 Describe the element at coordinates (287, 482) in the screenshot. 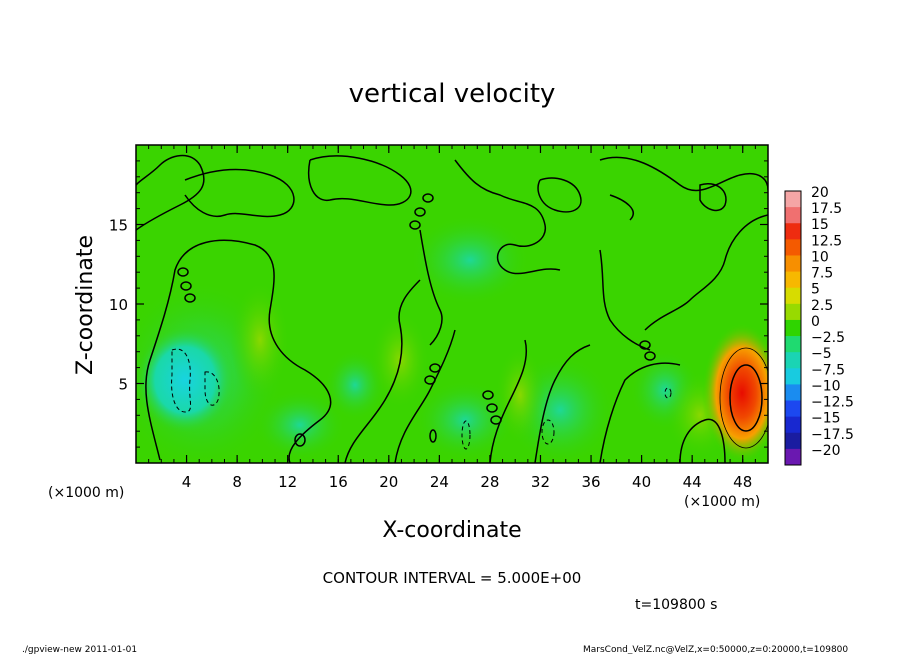

I see `x-tick-label: 12` at that location.